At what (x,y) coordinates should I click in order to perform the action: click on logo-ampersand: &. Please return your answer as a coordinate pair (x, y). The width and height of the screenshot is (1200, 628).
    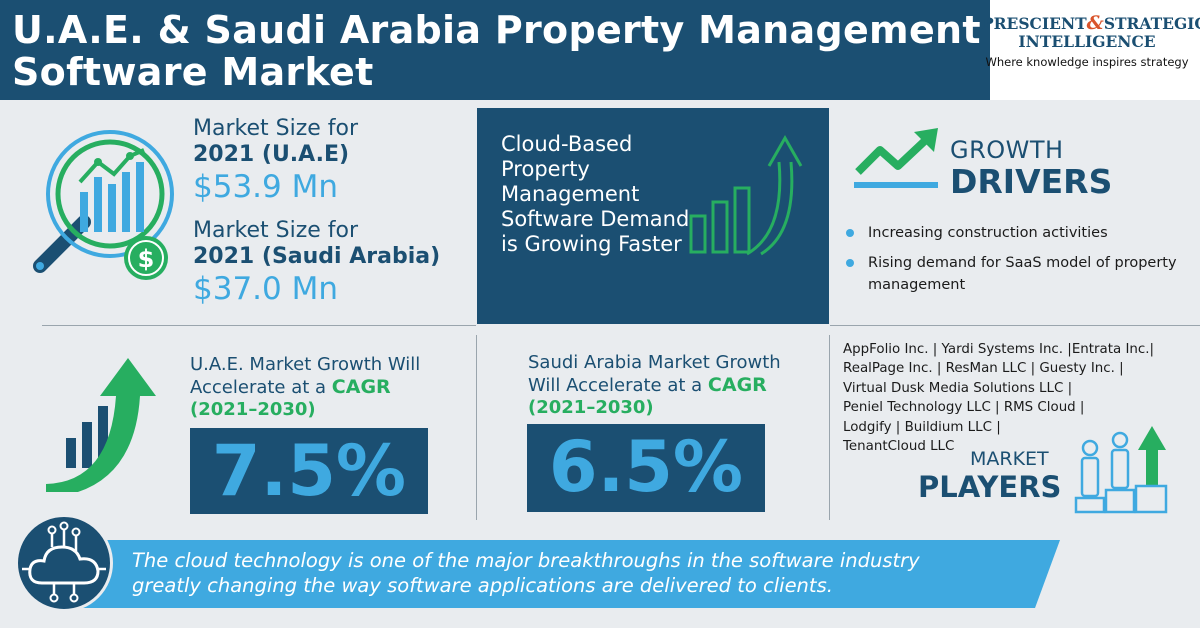
    Looking at the image, I should click on (1095, 23).